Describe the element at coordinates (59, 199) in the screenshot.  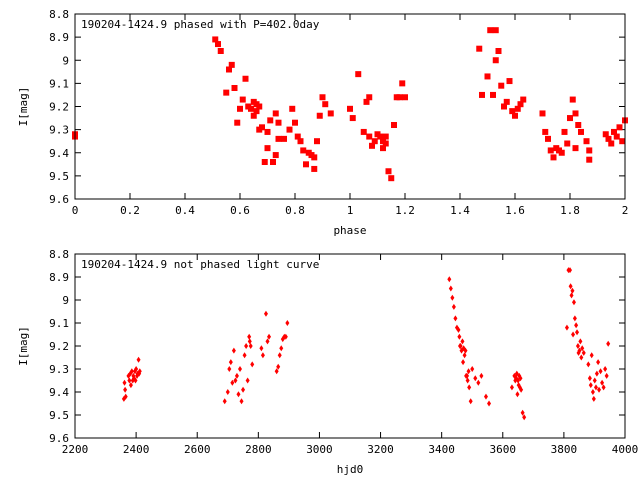
I see `phased-y-tick-label: 9.6` at that location.